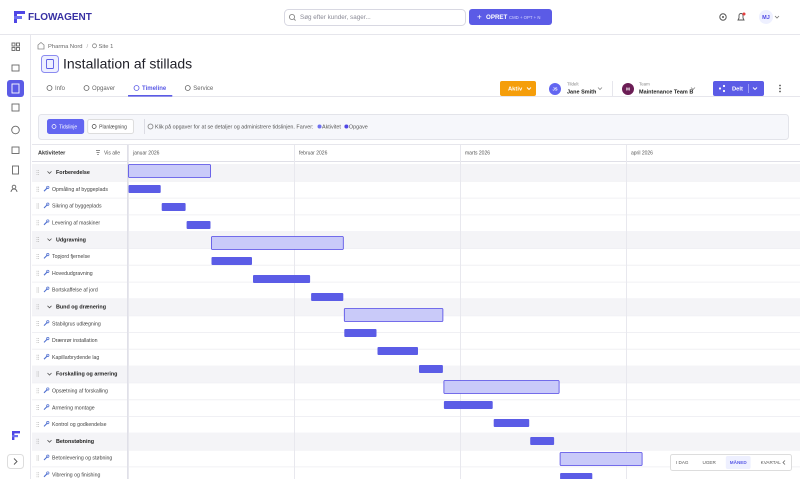  Describe the element at coordinates (15, 170) in the screenshot. I see `nav-files` at that location.